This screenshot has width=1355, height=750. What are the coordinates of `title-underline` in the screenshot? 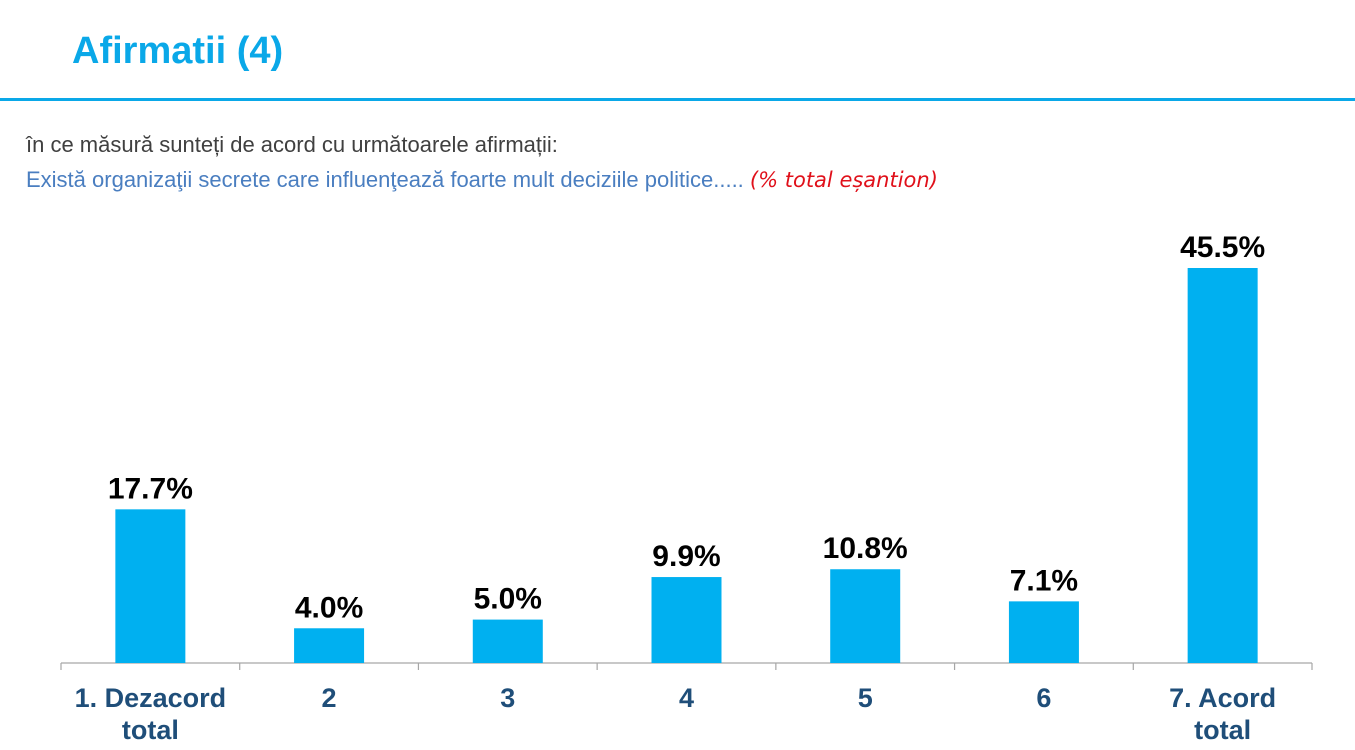 It's located at (677, 99).